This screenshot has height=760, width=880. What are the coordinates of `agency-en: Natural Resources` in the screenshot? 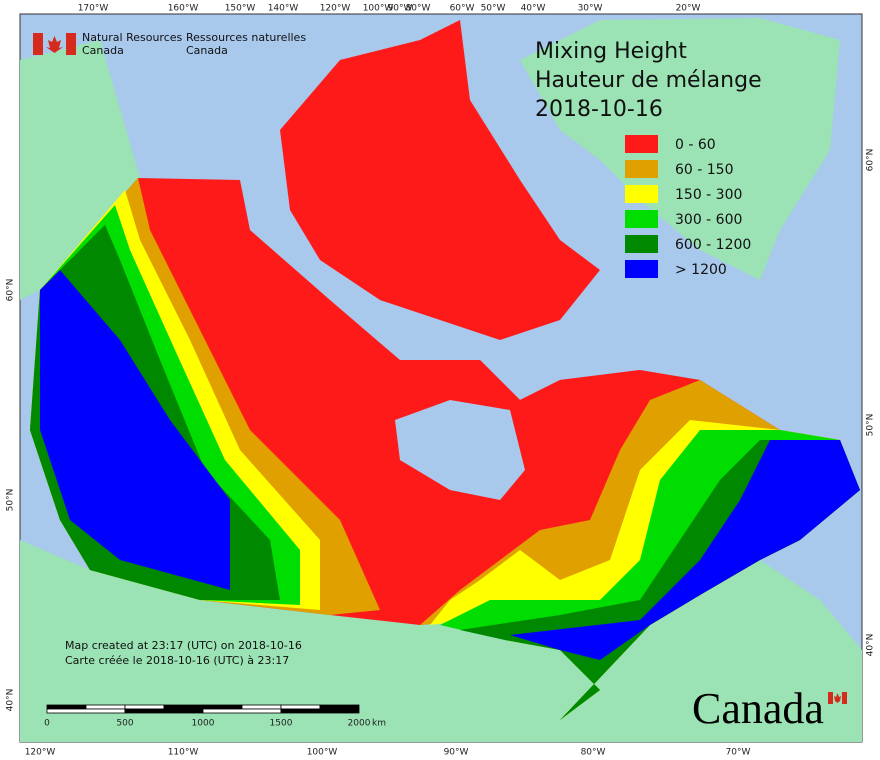 It's located at (132, 37).